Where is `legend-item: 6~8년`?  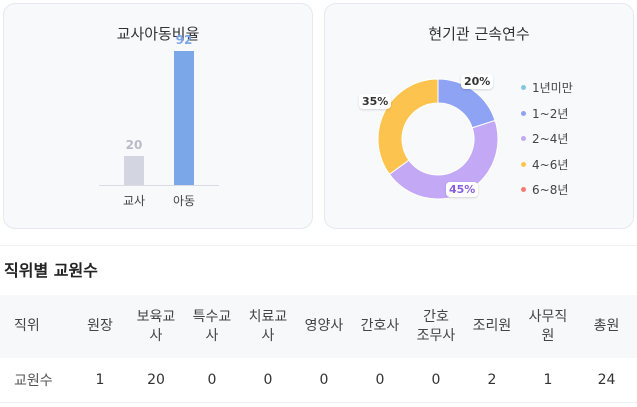
legend-item: 6~8년 is located at coordinates (547, 190).